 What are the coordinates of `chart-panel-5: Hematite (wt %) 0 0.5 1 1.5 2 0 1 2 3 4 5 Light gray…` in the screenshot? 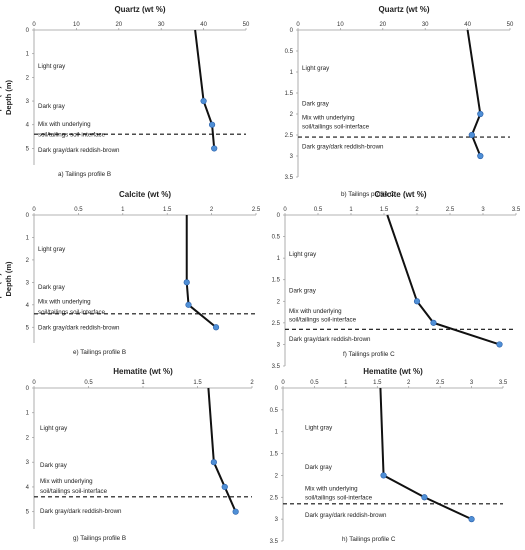 It's located at (140, 454).